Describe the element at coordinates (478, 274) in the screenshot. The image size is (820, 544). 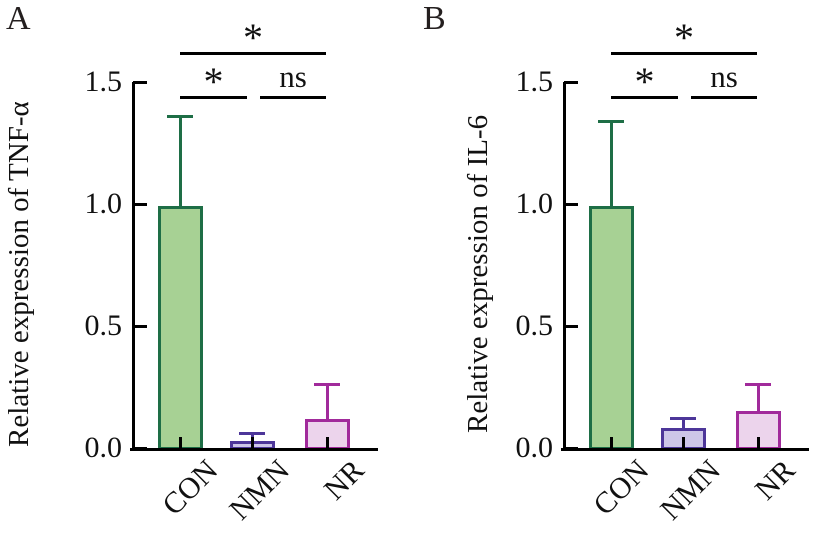
I see `y-axis-label: Relative expression of IL-6` at that location.